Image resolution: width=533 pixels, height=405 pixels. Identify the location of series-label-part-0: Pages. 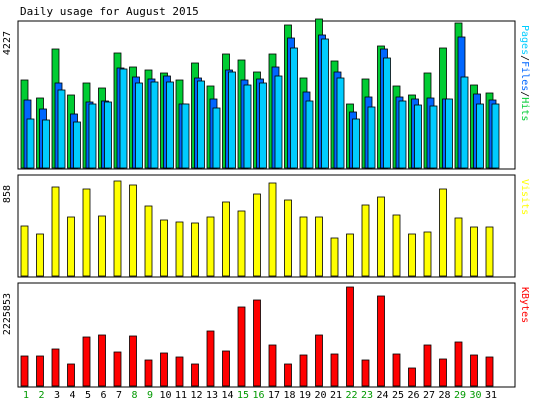
(524, 40).